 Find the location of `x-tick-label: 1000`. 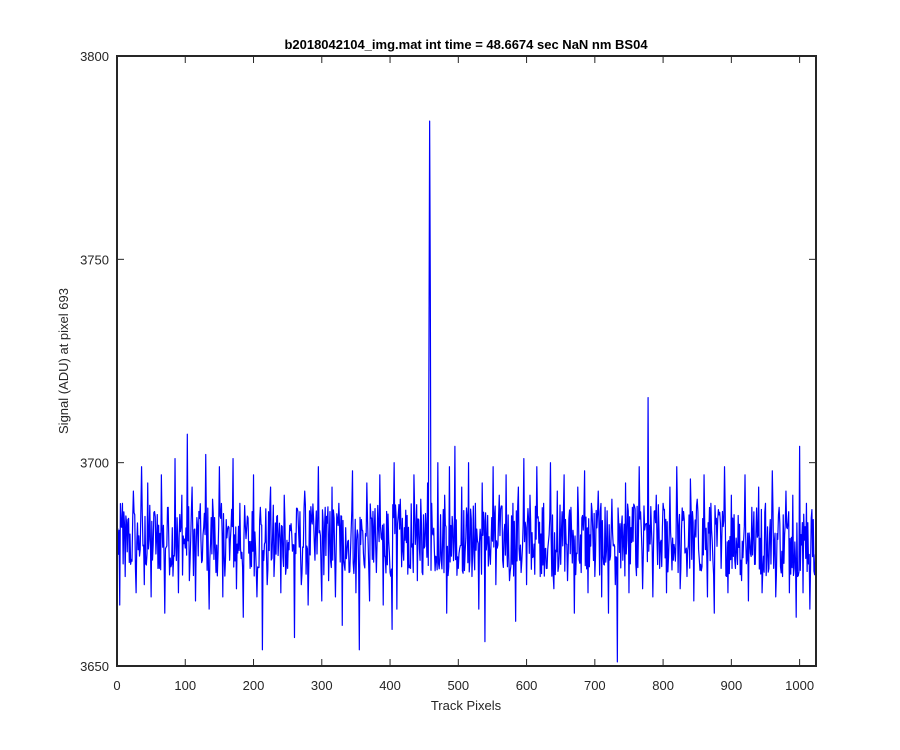

x-tick-label: 1000 is located at coordinates (799, 685).